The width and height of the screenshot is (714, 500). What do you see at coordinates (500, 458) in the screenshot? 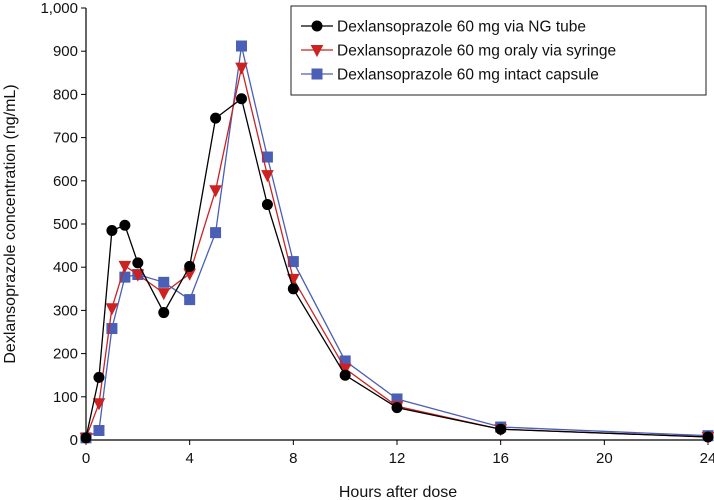
I see `x-tick-label: 16` at bounding box center [500, 458].